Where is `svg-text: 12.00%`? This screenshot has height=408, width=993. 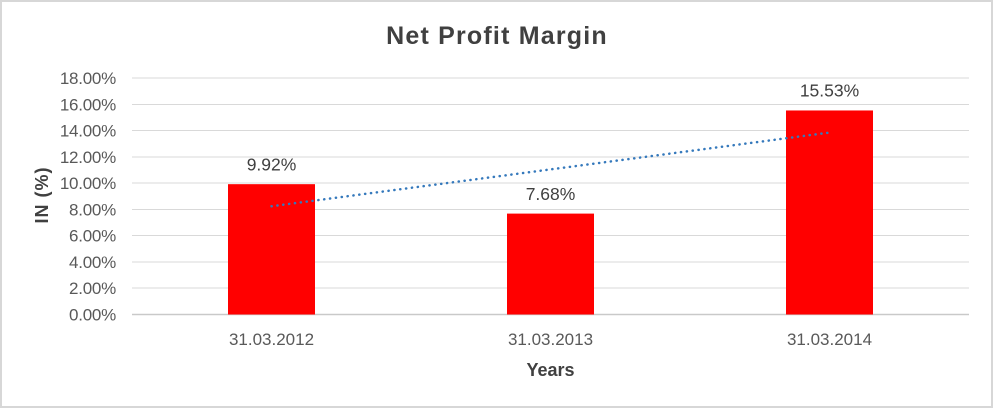
svg-text: 12.00% is located at coordinates (88, 157).